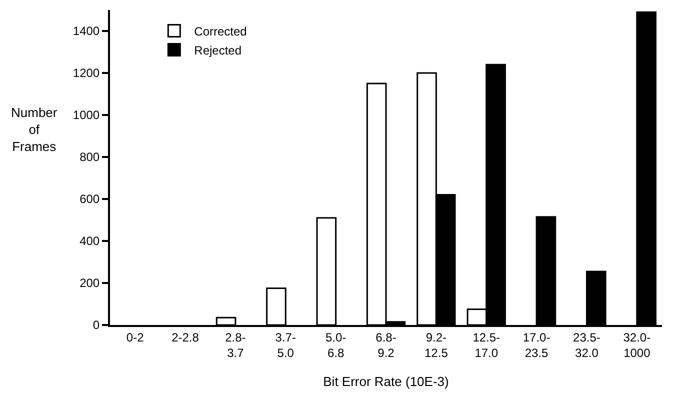 This screenshot has width=677, height=405. I want to click on x-tick-label: 12.5-17.0, so click(486, 345).